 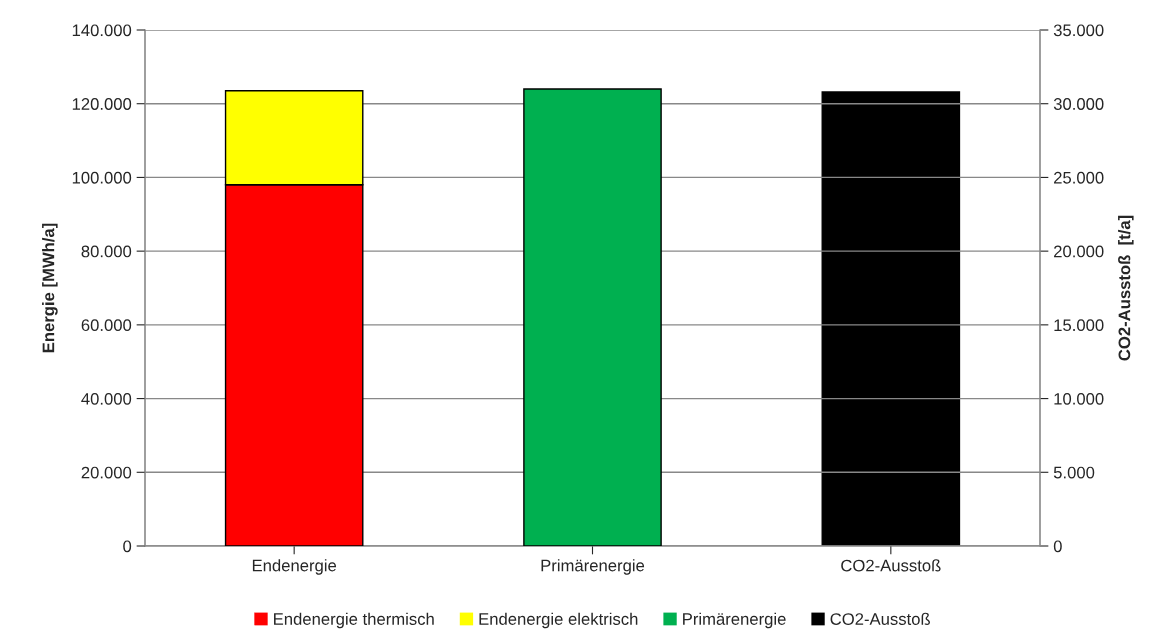 I want to click on y2-tick-label: 0, so click(x=1057, y=546).